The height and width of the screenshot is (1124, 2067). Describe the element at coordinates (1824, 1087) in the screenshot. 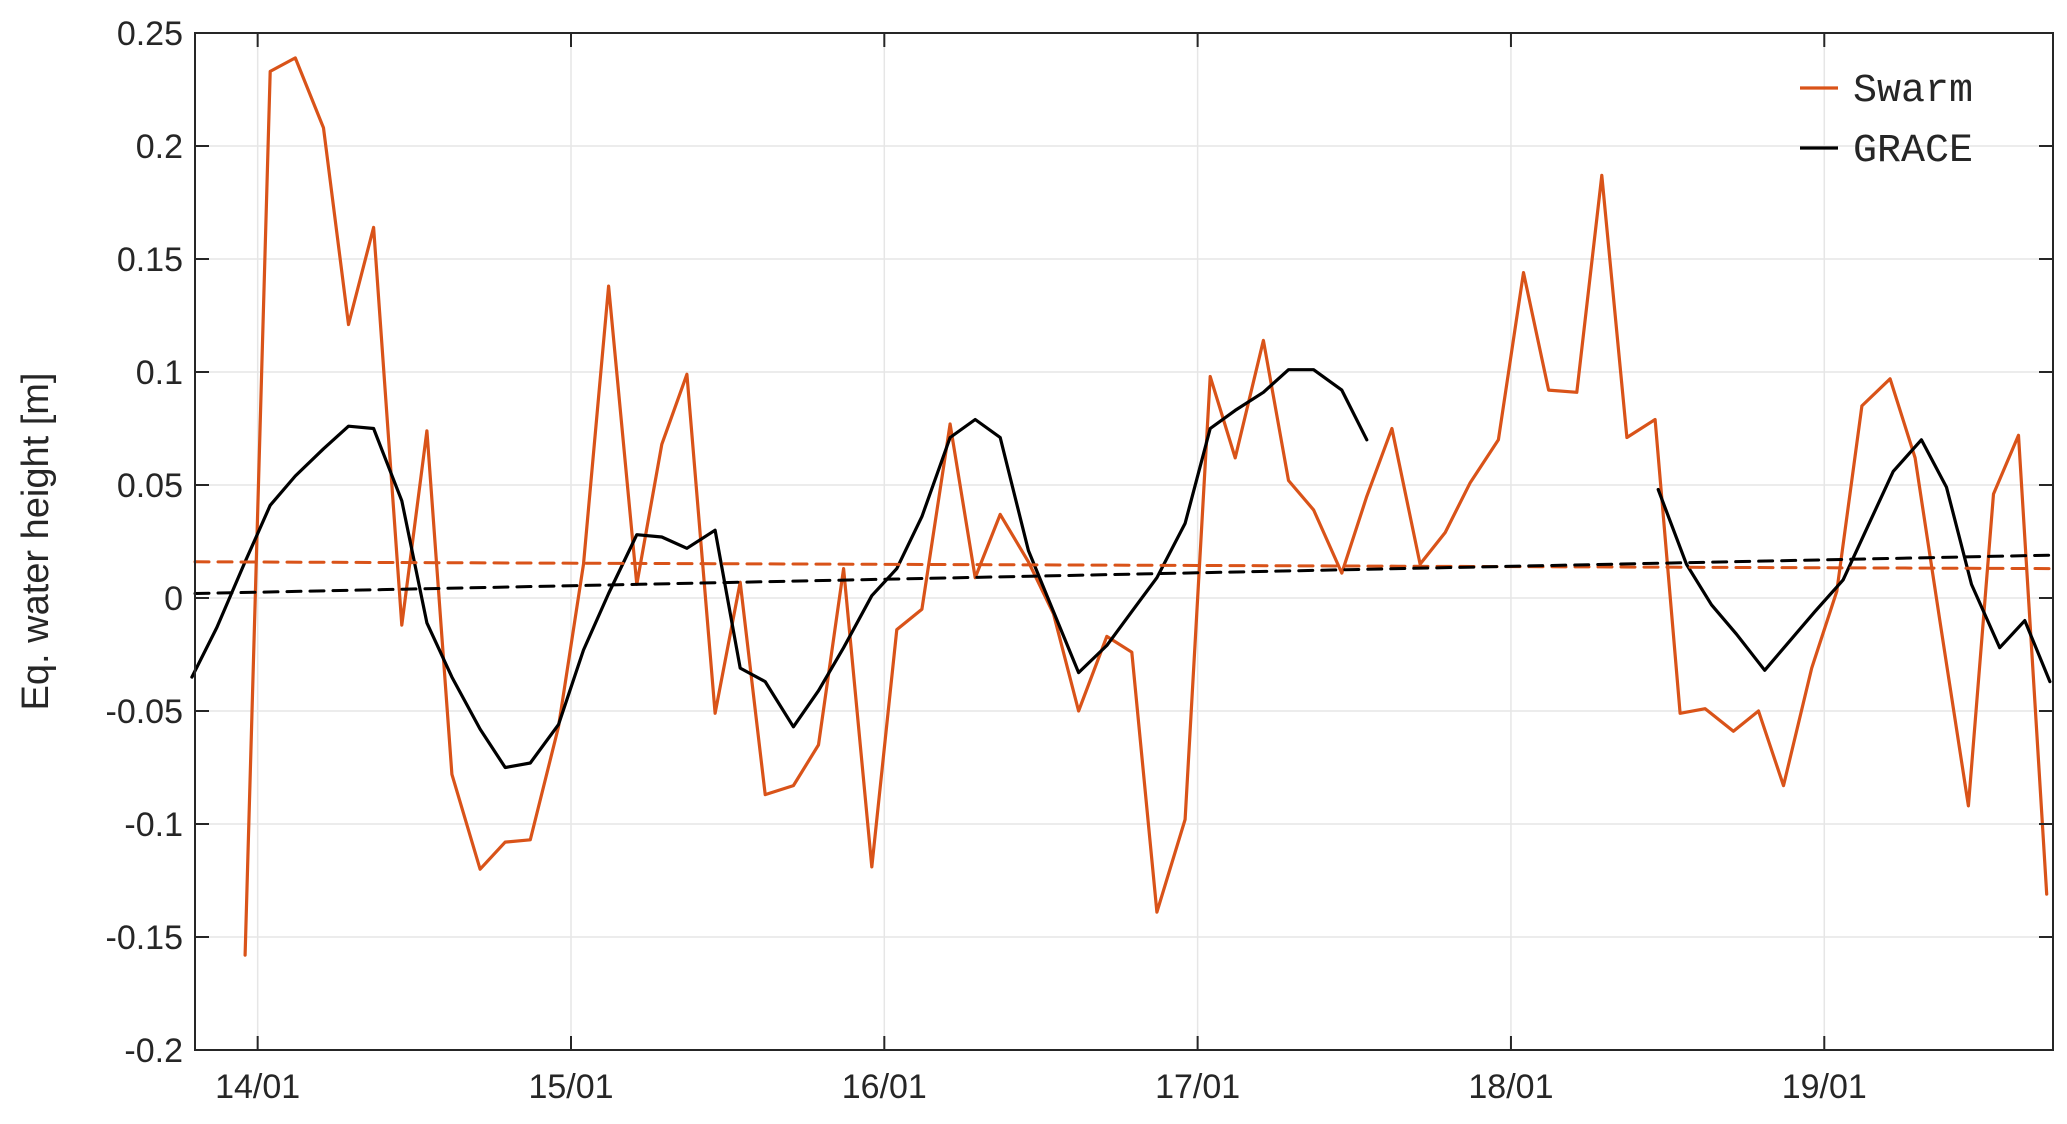

I see `x-tick-label: 19/01` at that location.